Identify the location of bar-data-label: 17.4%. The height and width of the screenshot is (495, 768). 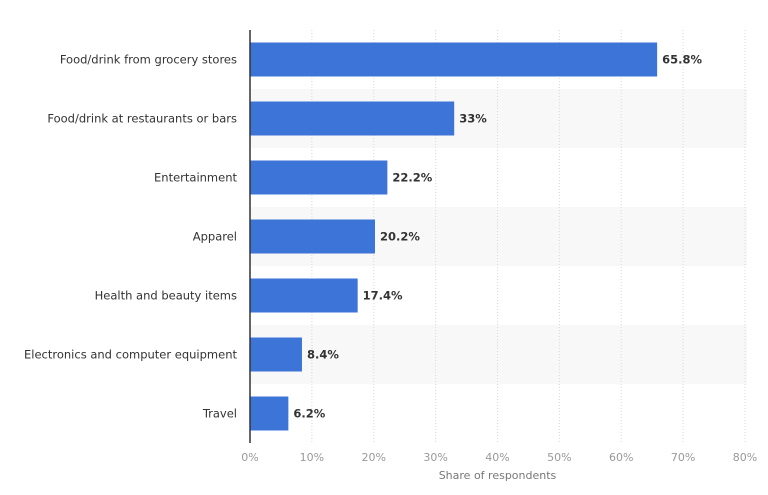
(383, 296).